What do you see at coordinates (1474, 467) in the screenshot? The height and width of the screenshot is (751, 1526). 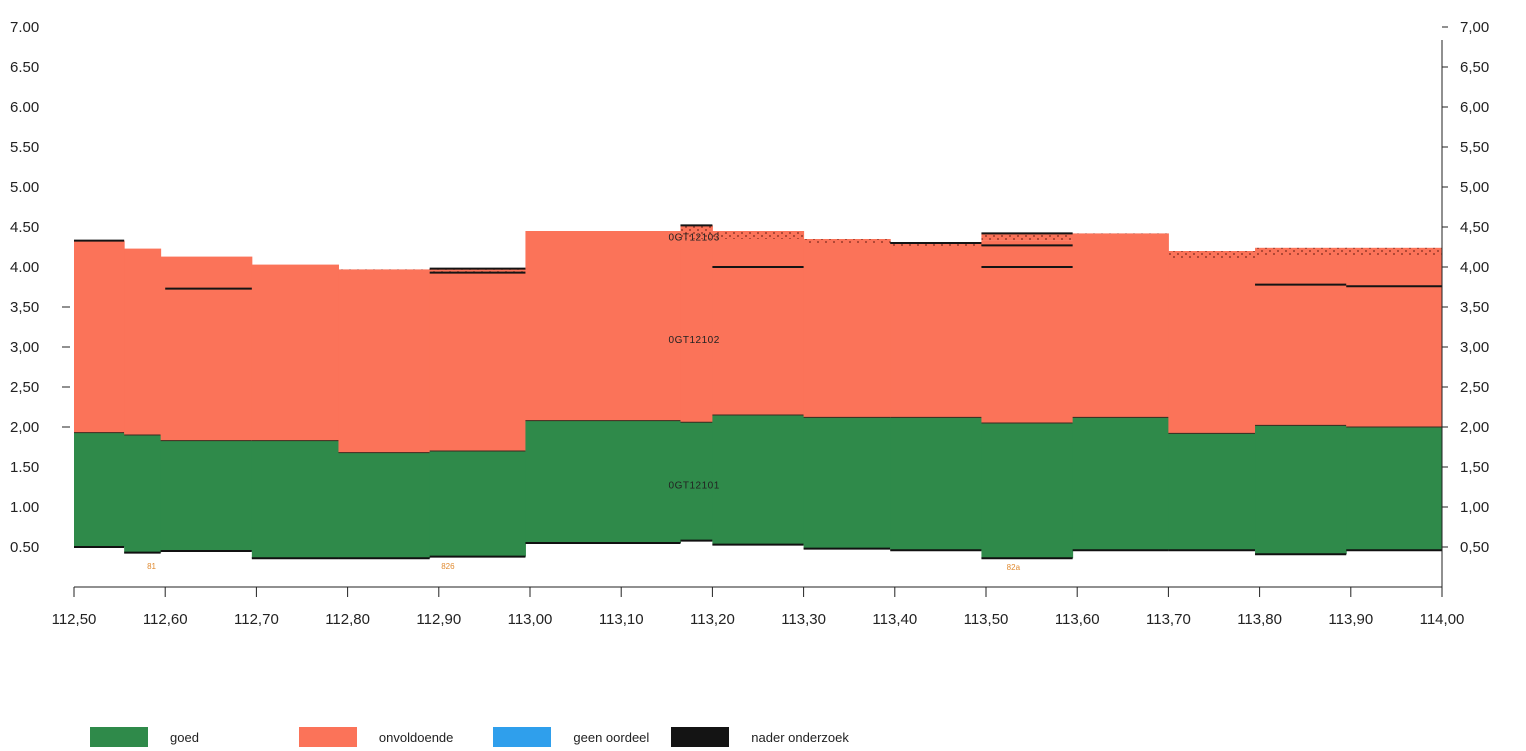 I see `right-y-tick-label: 1,50` at bounding box center [1474, 467].